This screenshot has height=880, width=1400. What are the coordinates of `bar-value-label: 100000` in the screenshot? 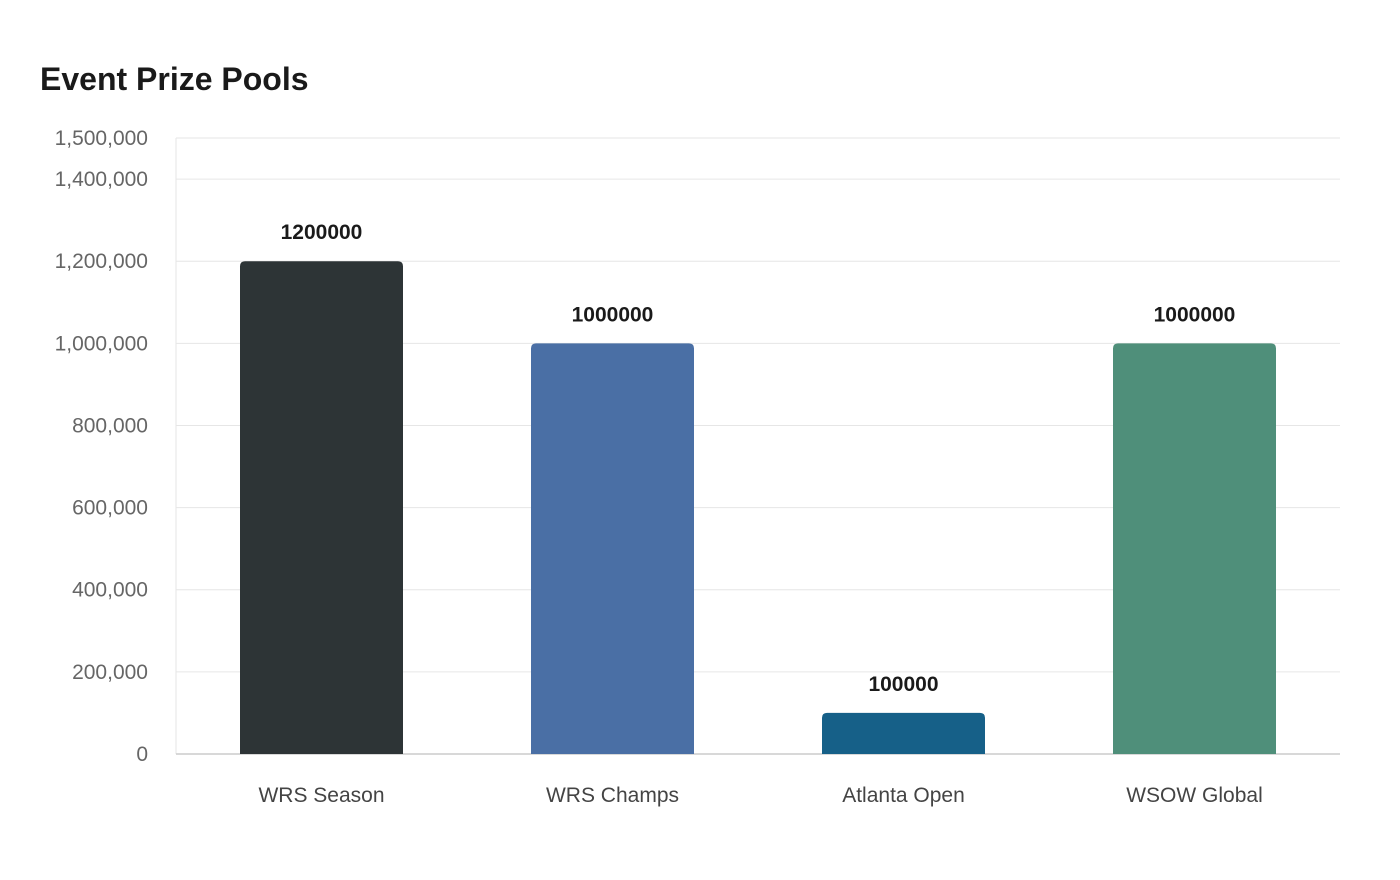 It's located at (903, 684).